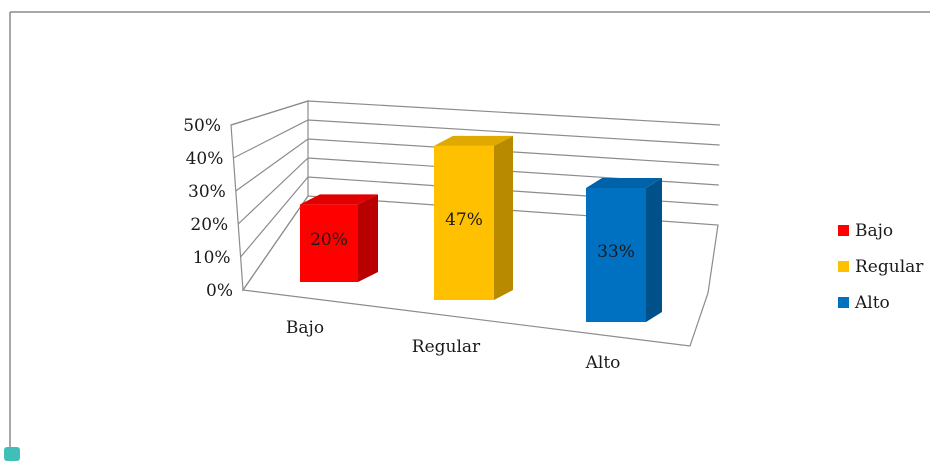 This screenshot has height=464, width=930. I want to click on bar-regular: 47%, so click(473, 217).